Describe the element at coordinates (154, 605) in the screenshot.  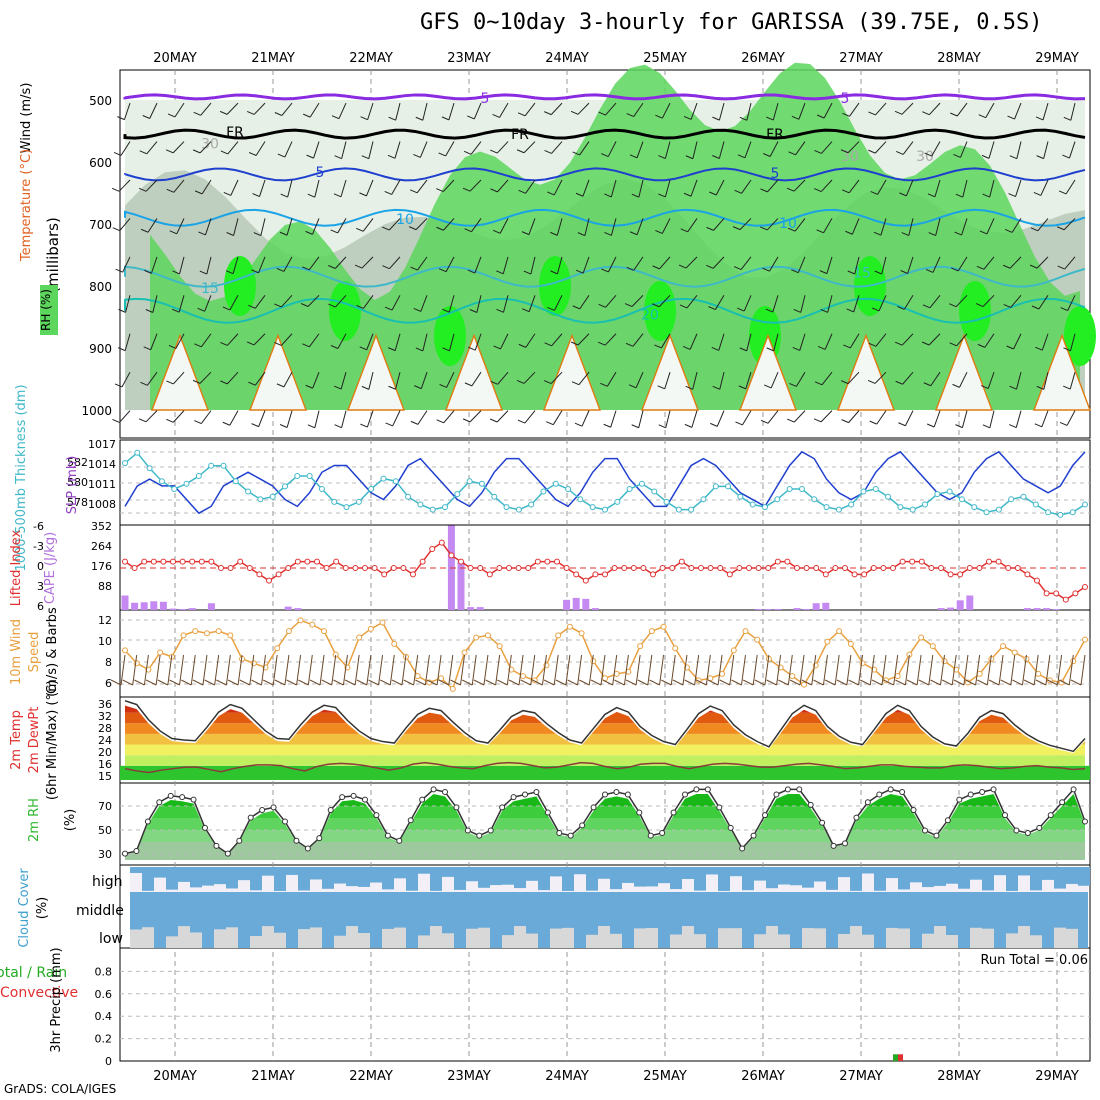
I see `cape-bar` at that location.